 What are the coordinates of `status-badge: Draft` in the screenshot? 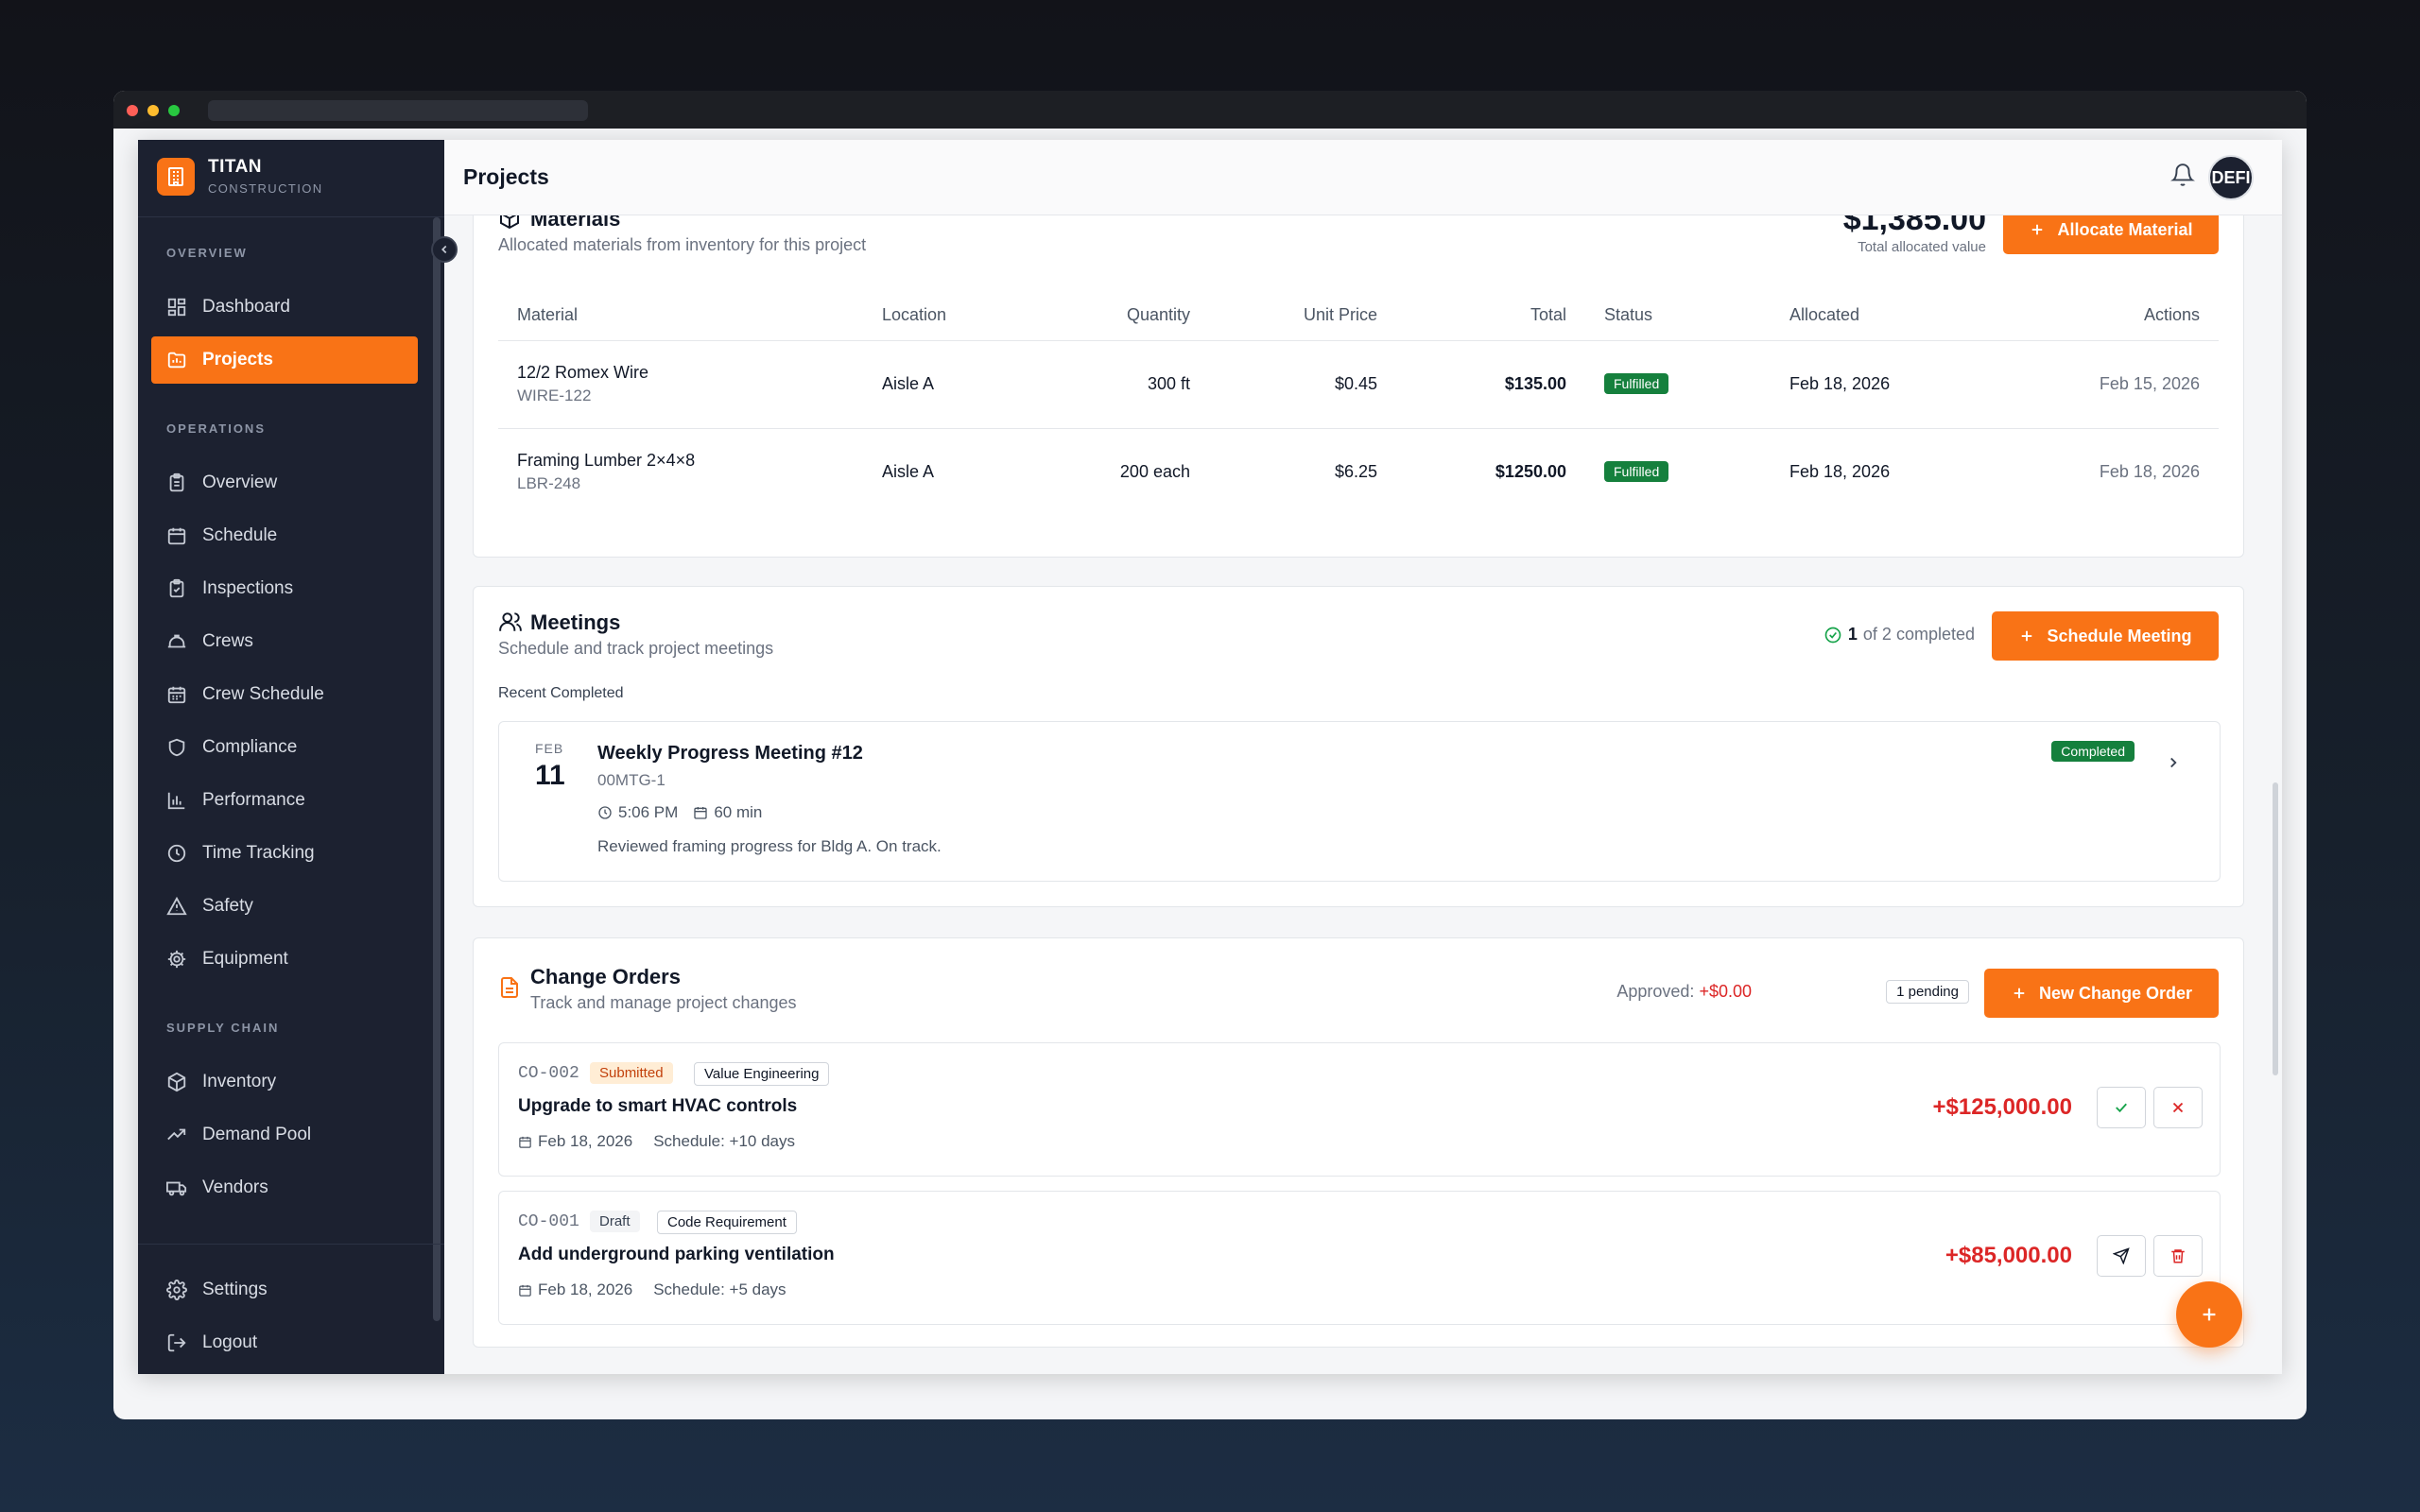 It's located at (615, 1221).